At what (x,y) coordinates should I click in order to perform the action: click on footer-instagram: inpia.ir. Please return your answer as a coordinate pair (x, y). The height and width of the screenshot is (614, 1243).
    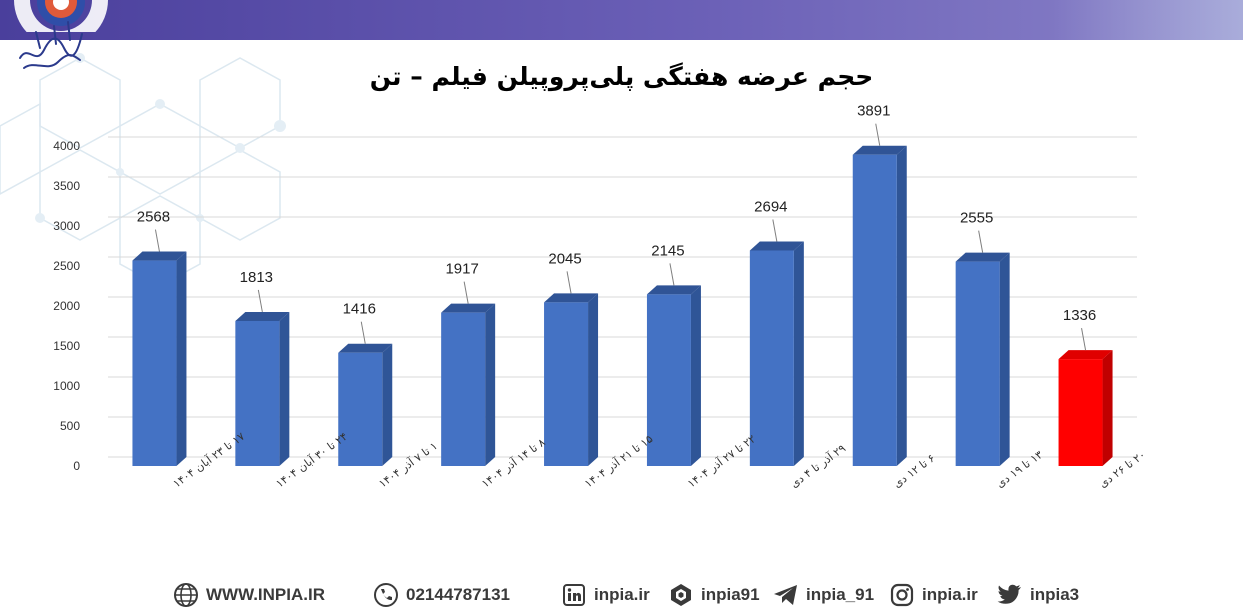
    Looking at the image, I should click on (933, 595).